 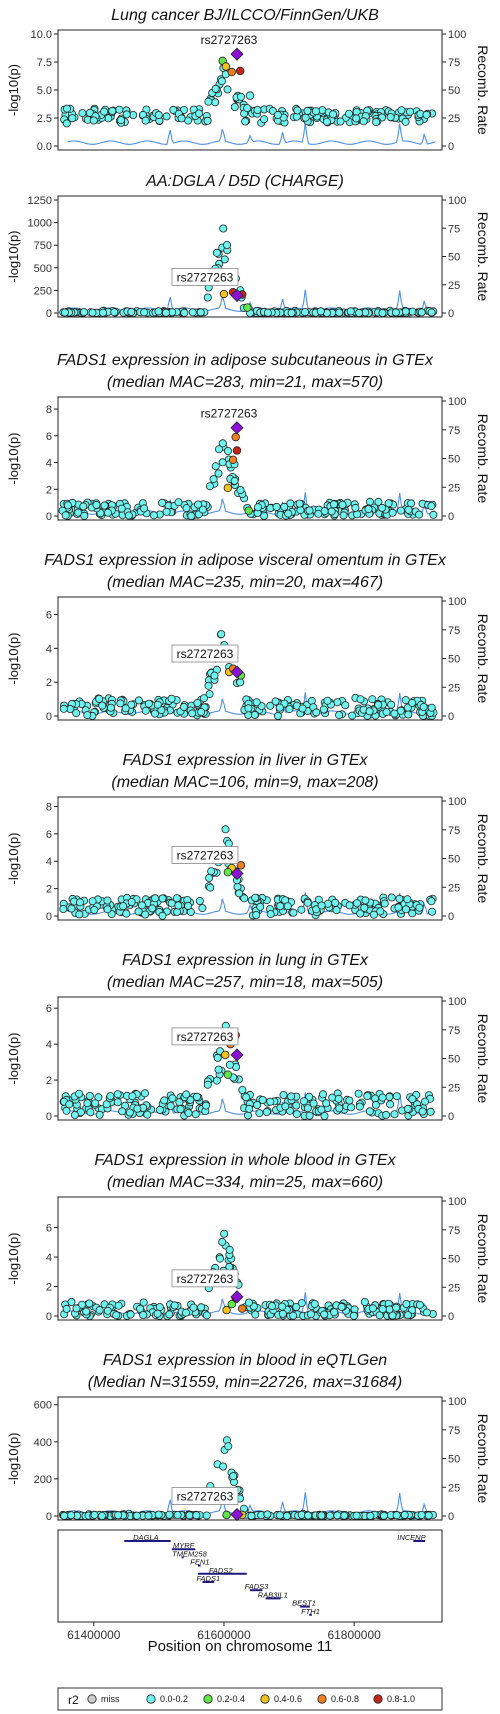 I want to click on y-tick-label: 600, so click(x=43, y=1406).